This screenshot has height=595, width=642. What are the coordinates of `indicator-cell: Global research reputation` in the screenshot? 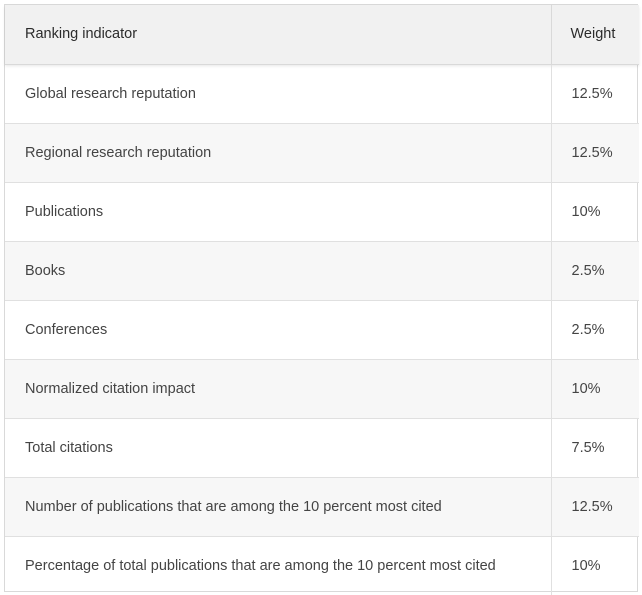 It's located at (278, 94).